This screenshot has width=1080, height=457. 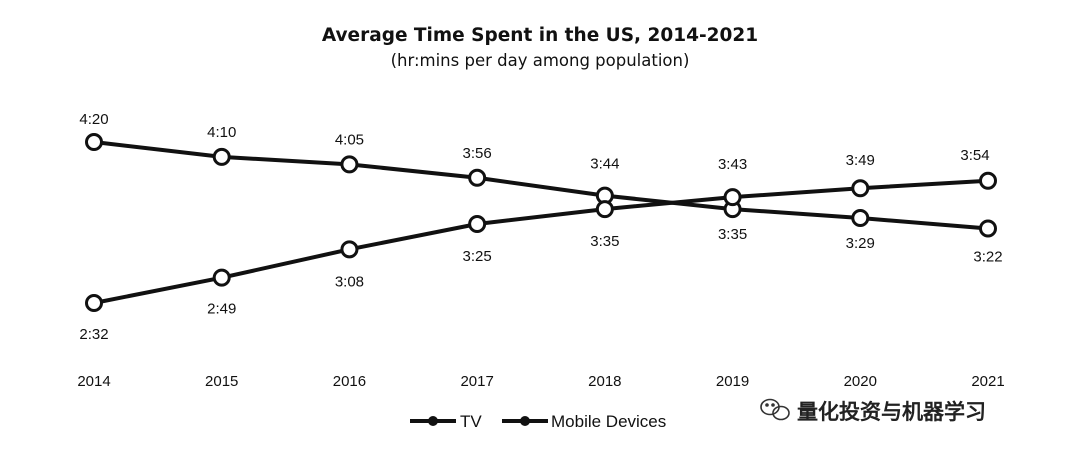 I want to click on legend-label-mobile-devices: Mobile Devices, so click(x=608, y=421).